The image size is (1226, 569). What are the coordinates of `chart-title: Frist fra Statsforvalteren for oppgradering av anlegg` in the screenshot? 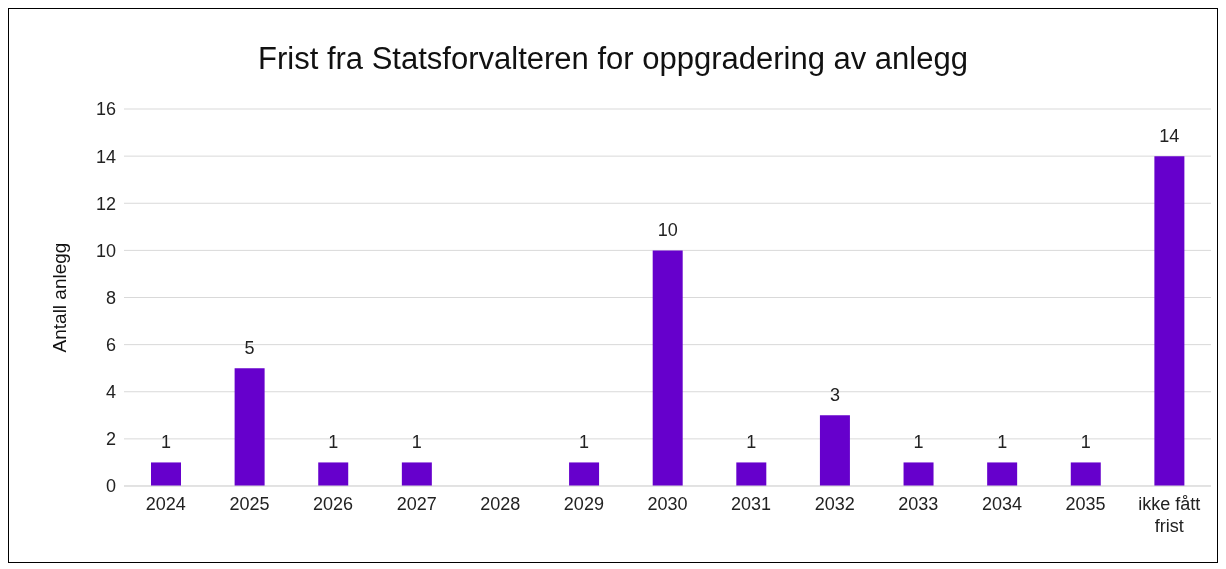 It's located at (613, 59).